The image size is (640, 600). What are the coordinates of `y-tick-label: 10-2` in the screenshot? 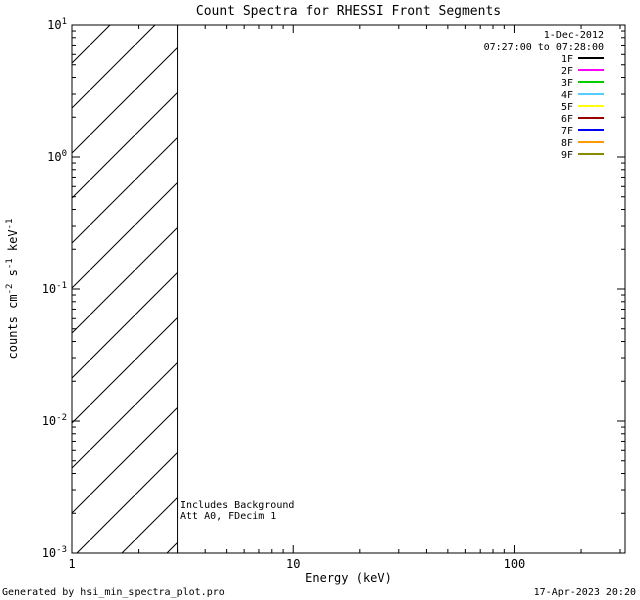 It's located at (54, 420).